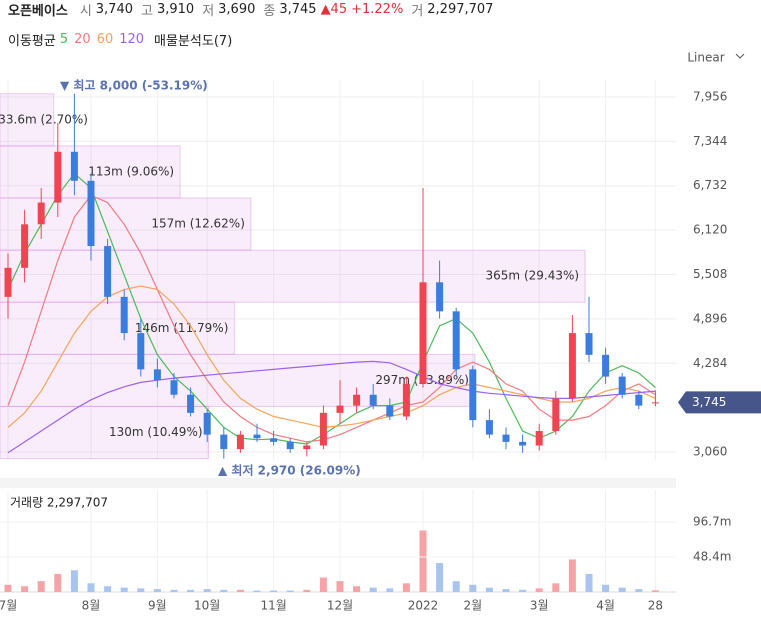 This screenshot has height=624, width=761. What do you see at coordinates (132, 39) in the screenshot?
I see `legend-entry: 120` at bounding box center [132, 39].